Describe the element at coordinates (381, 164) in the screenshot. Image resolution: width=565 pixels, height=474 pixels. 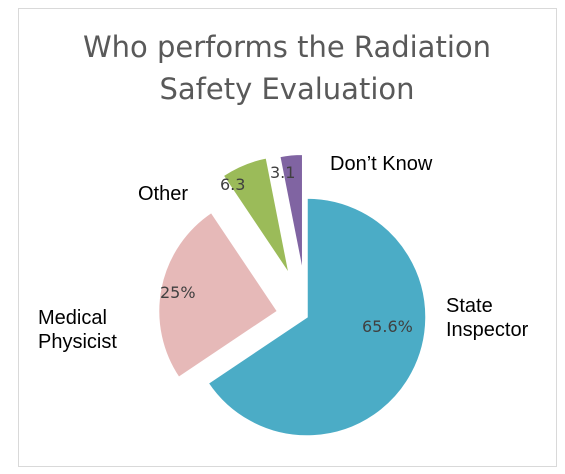
I see `category-label: Don’t Know` at that location.